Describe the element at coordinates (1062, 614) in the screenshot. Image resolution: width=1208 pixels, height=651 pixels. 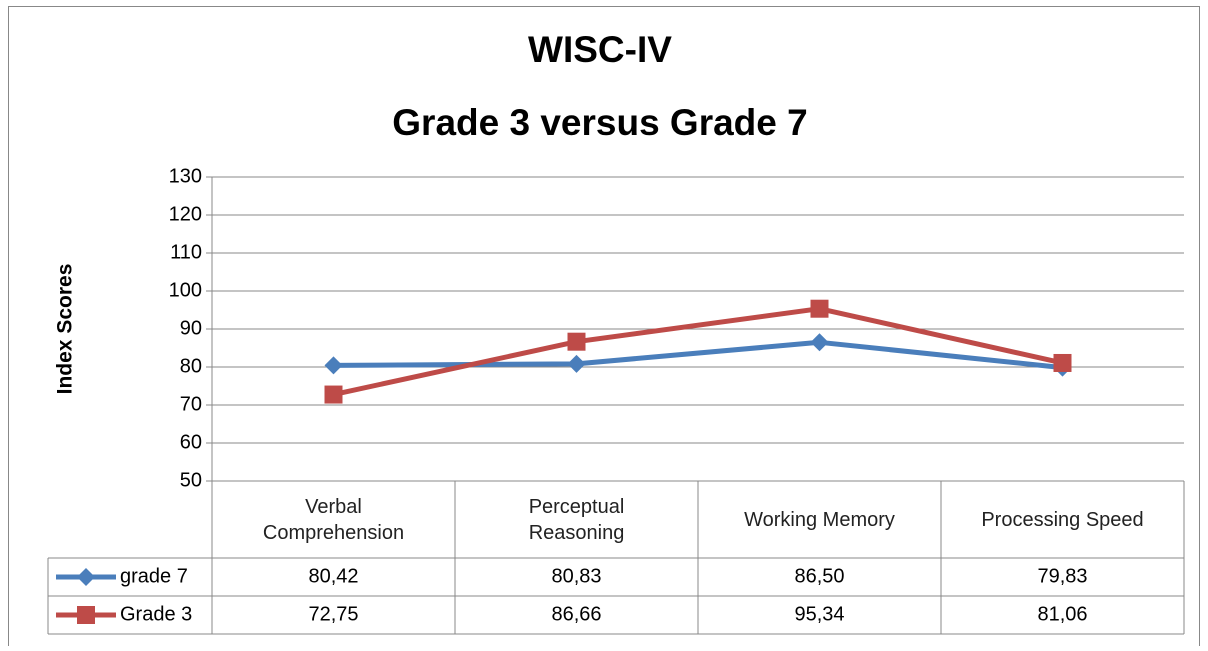
I see `table-value: 81,06` at that location.